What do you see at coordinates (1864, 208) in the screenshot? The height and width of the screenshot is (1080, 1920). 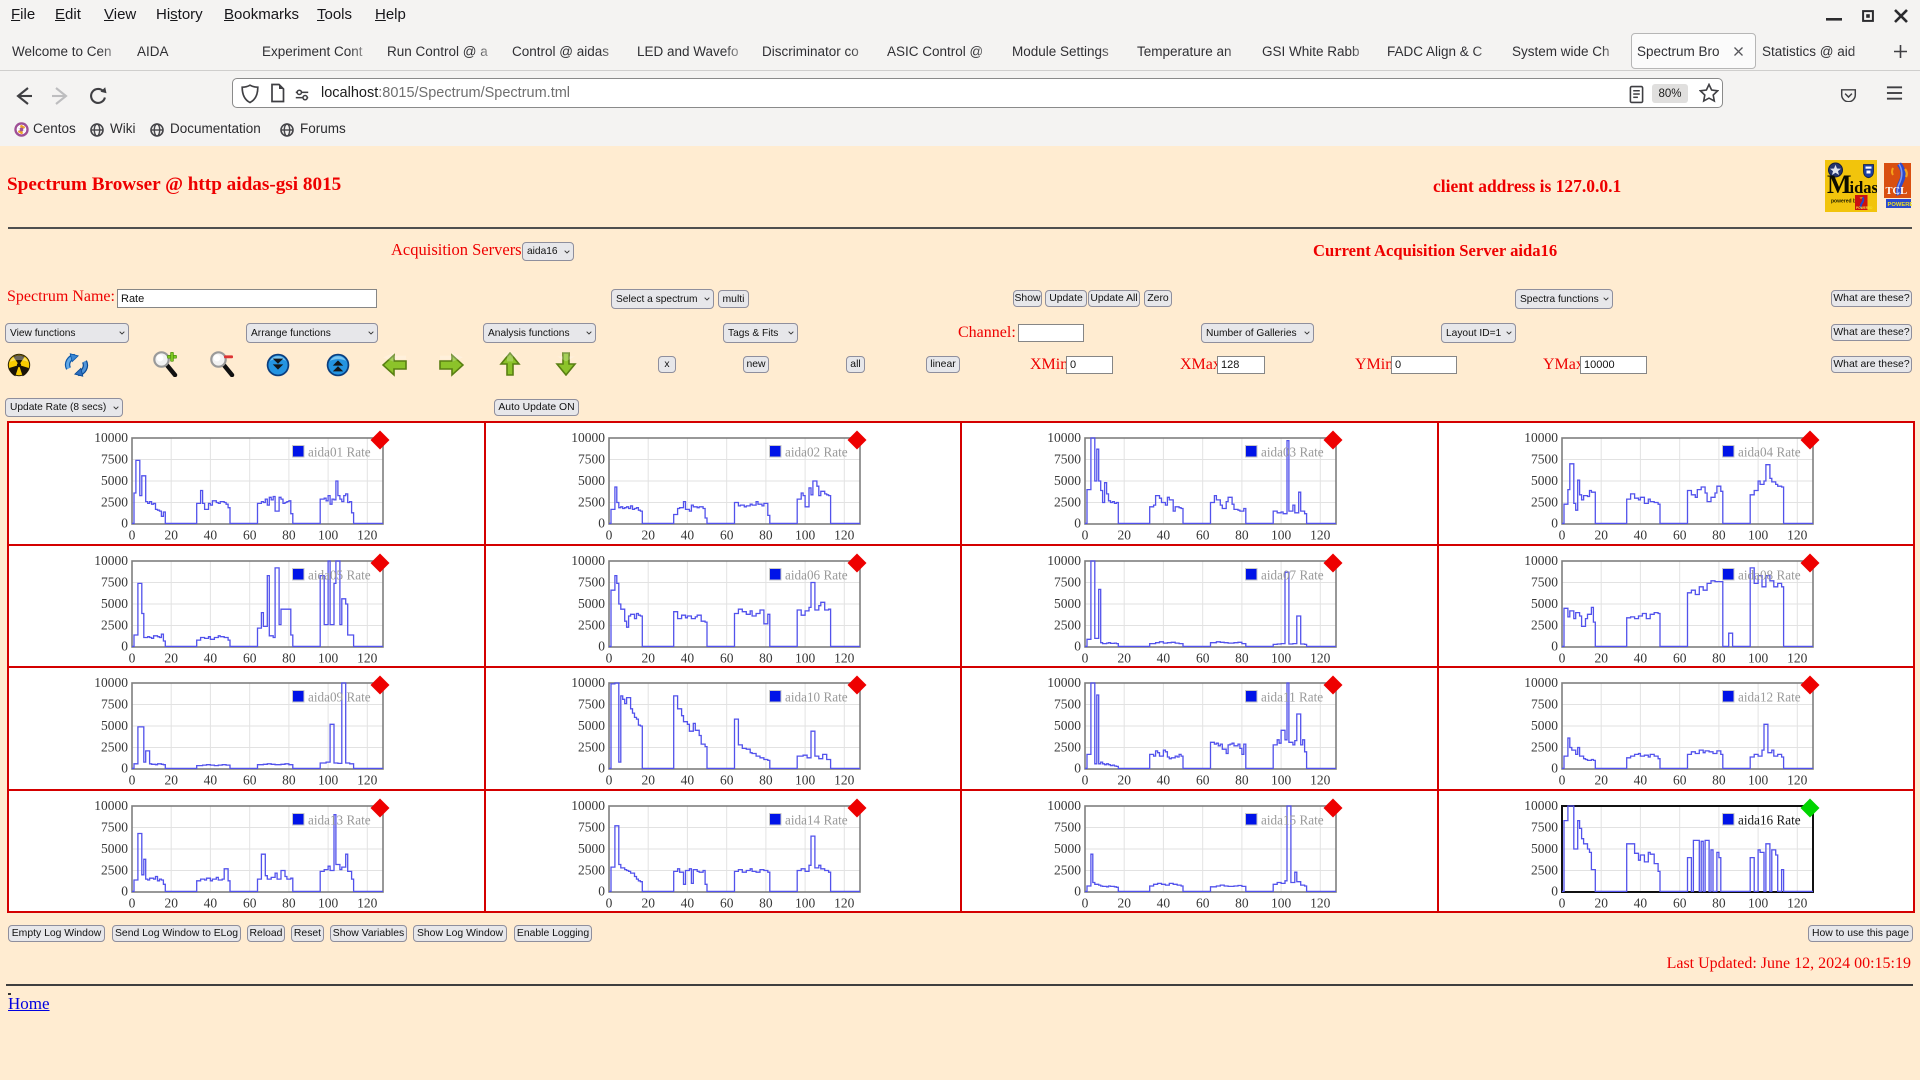 I see `svg-text: POWERED` at bounding box center [1864, 208].